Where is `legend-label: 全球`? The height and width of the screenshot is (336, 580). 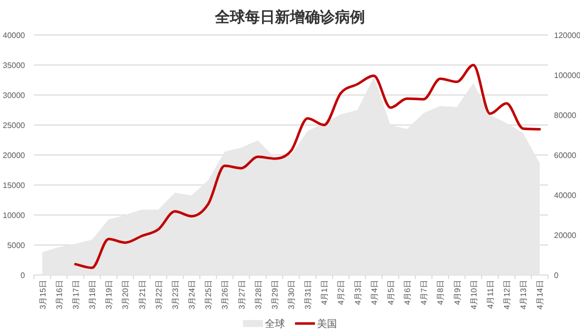 legend-label: 全球 is located at coordinates (275, 324).